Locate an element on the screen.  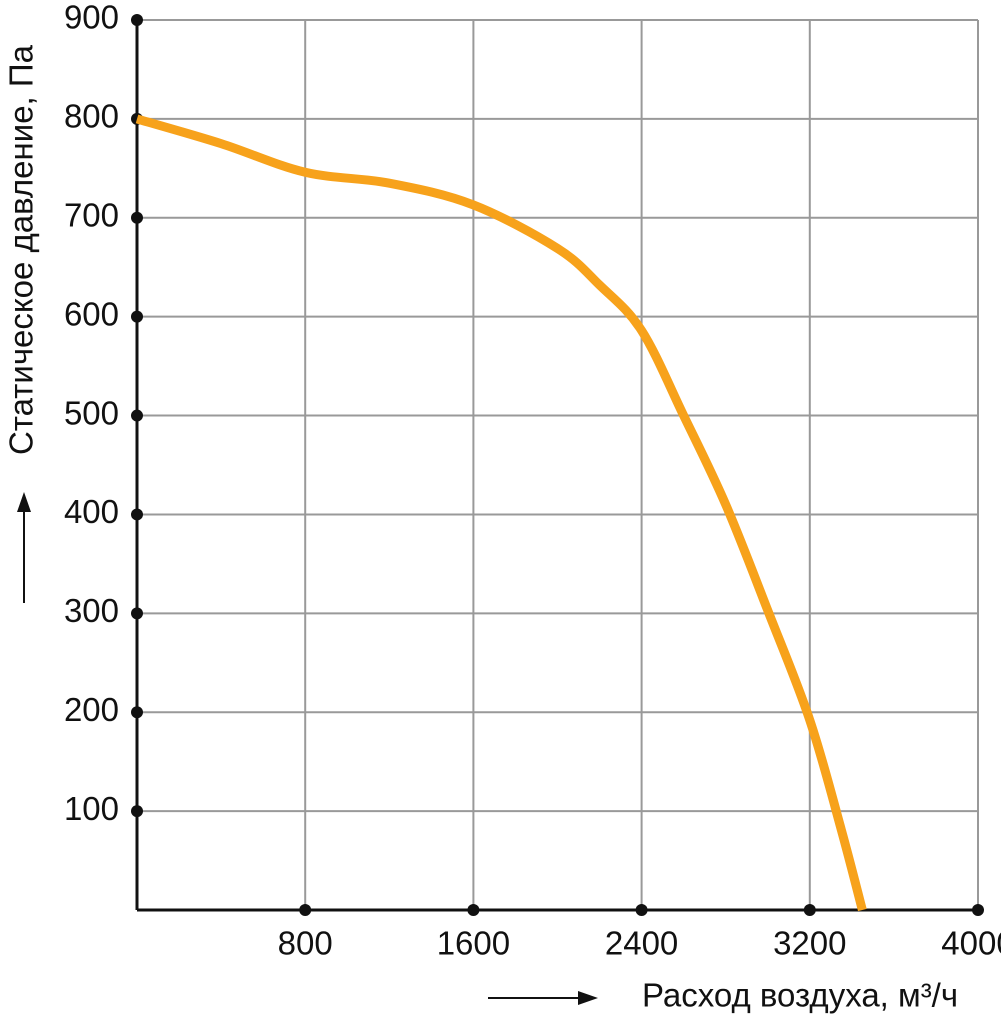
y-tick-label: 300 is located at coordinates (91, 610).